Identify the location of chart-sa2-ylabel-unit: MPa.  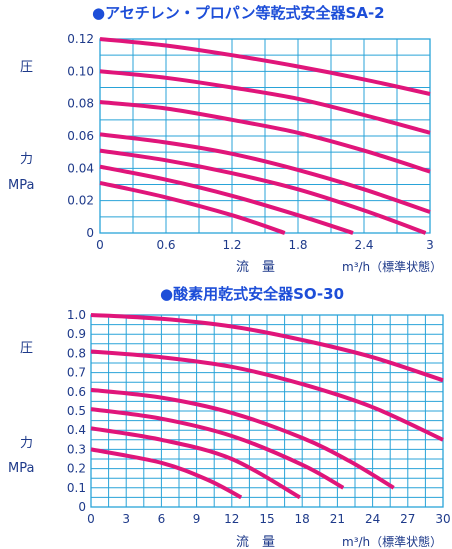
(21, 185).